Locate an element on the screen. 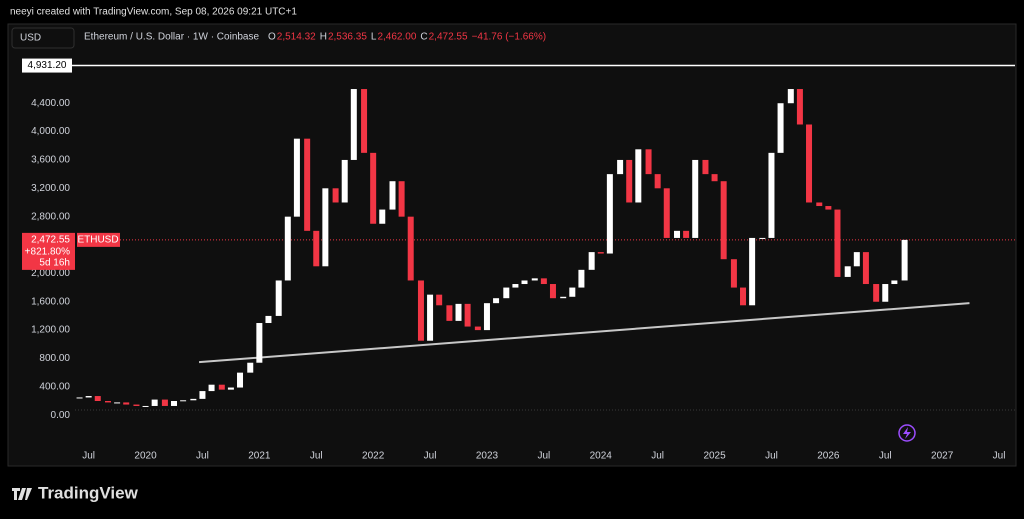 The image size is (1024, 519). x-tick-label: 2023 is located at coordinates (487, 456).